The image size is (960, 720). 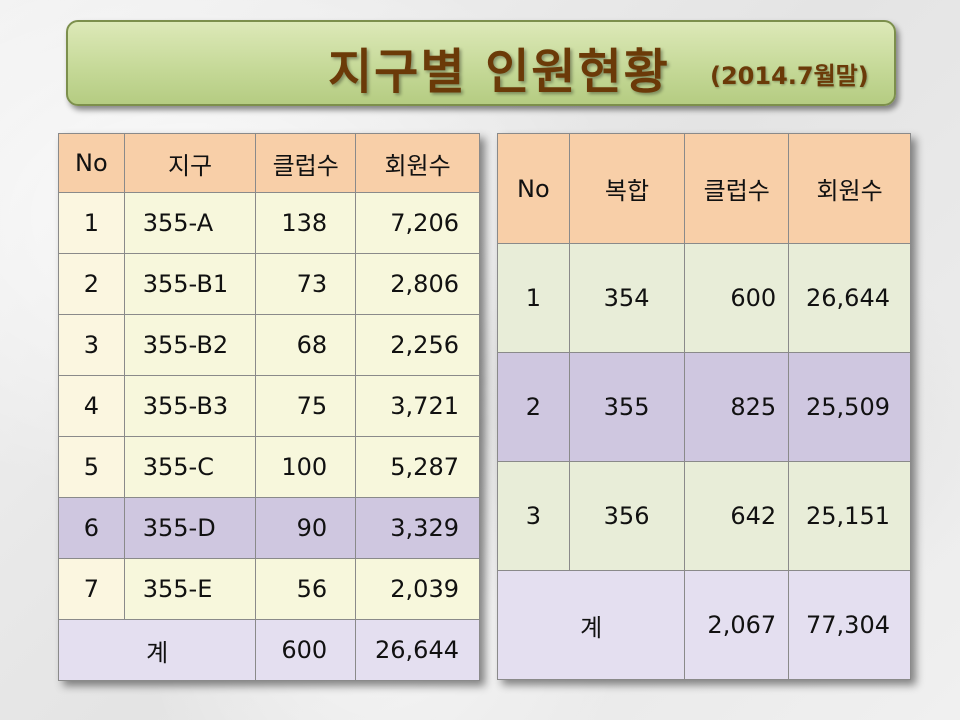 I want to click on total-clubs: 2,067, so click(x=737, y=625).